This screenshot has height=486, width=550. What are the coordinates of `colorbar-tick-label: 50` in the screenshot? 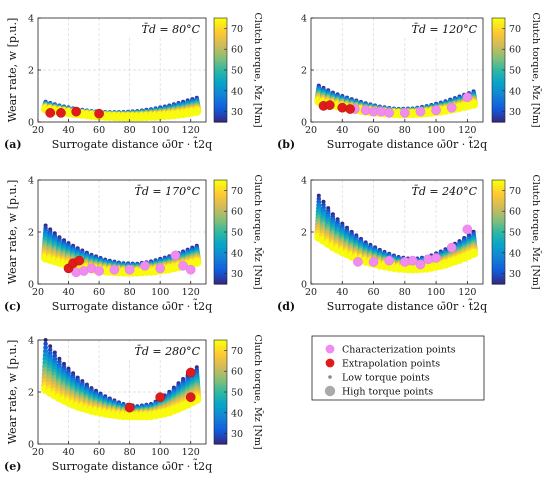 It's located at (515, 233).